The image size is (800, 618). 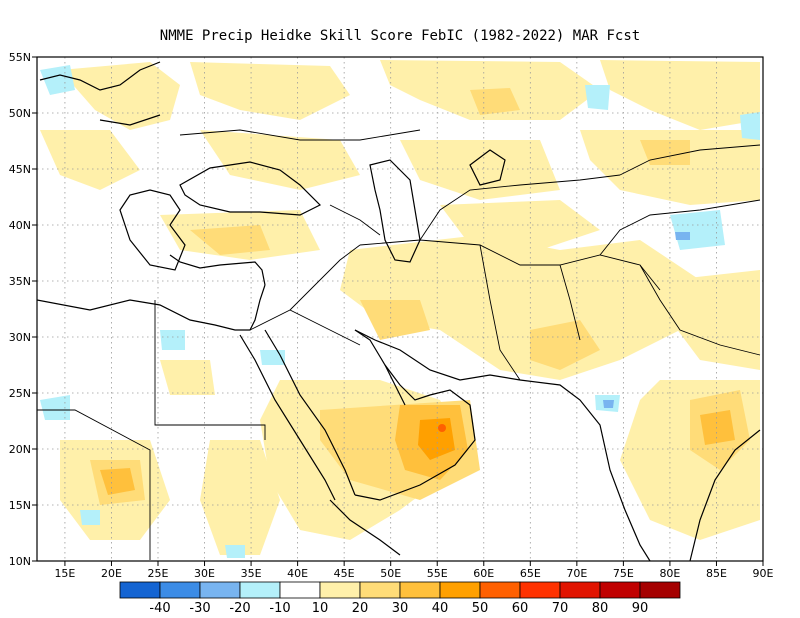 I want to click on x-tick-label: 65E, so click(x=530, y=573).